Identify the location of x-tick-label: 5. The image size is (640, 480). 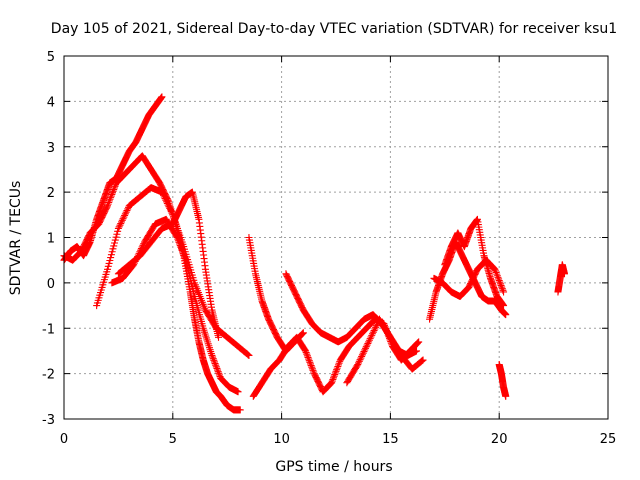
(173, 439).